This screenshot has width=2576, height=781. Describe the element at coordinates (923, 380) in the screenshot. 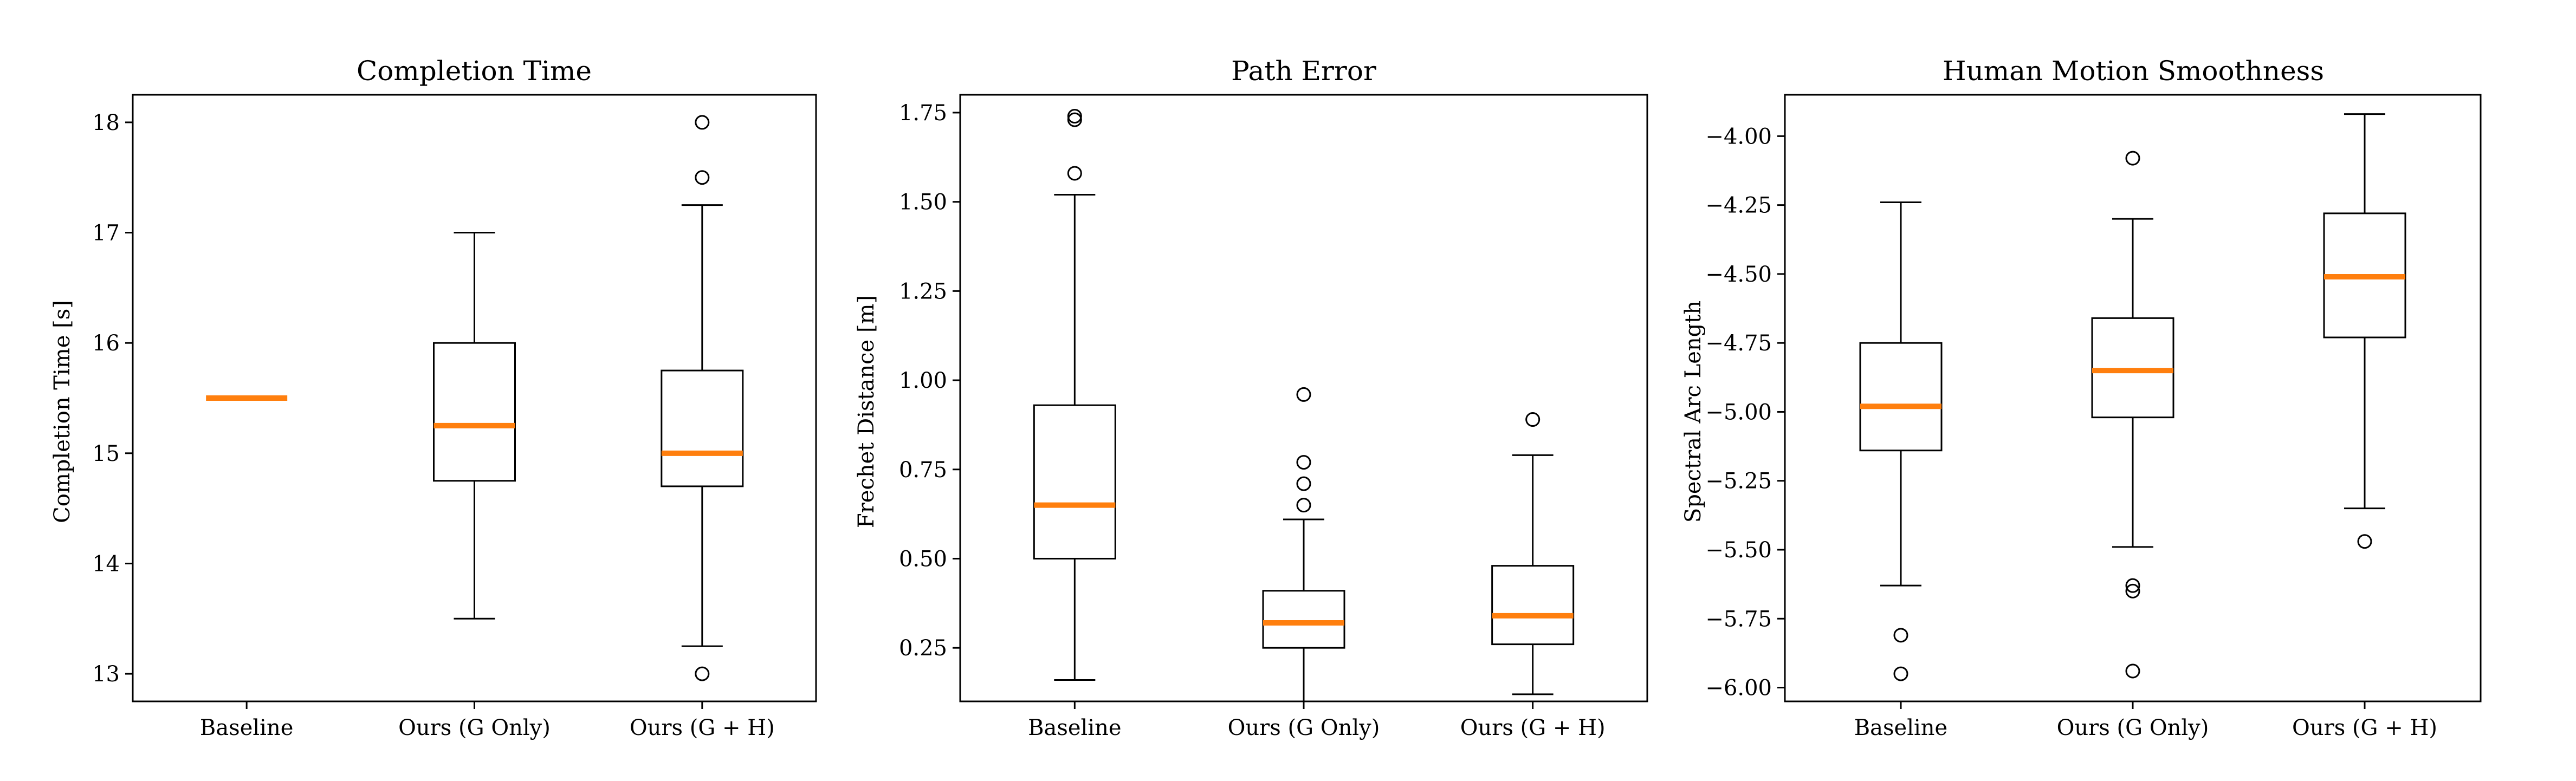

I see `y-tick-label: 1.00` at that location.